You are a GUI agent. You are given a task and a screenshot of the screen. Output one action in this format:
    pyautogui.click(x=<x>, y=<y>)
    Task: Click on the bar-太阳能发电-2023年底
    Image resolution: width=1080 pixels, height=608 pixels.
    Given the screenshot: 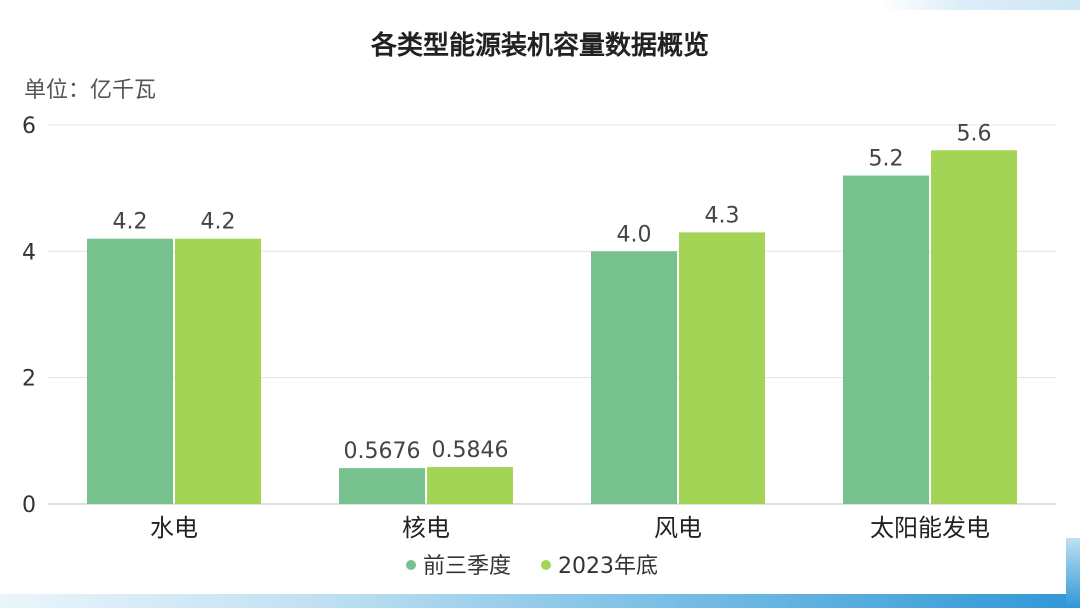 What is the action you would take?
    pyautogui.click(x=974, y=327)
    